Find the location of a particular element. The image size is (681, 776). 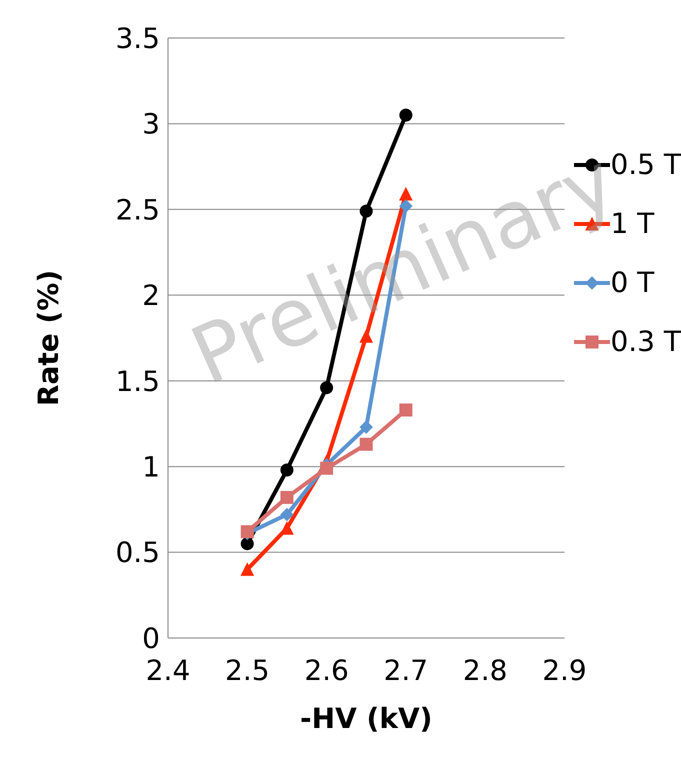

y-tick-label: 2 is located at coordinates (151, 295).